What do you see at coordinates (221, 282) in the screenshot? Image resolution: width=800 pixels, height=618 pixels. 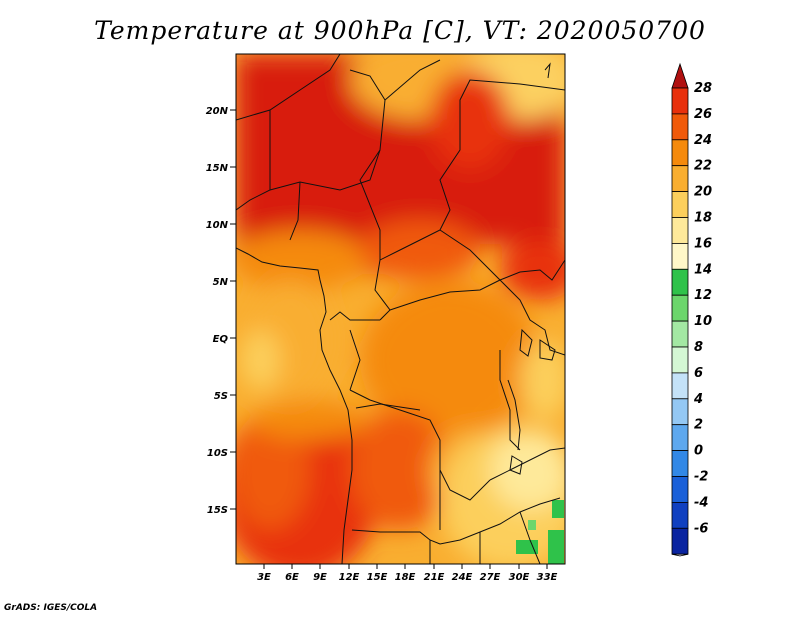 I see `lat-label: 5N` at bounding box center [221, 282].